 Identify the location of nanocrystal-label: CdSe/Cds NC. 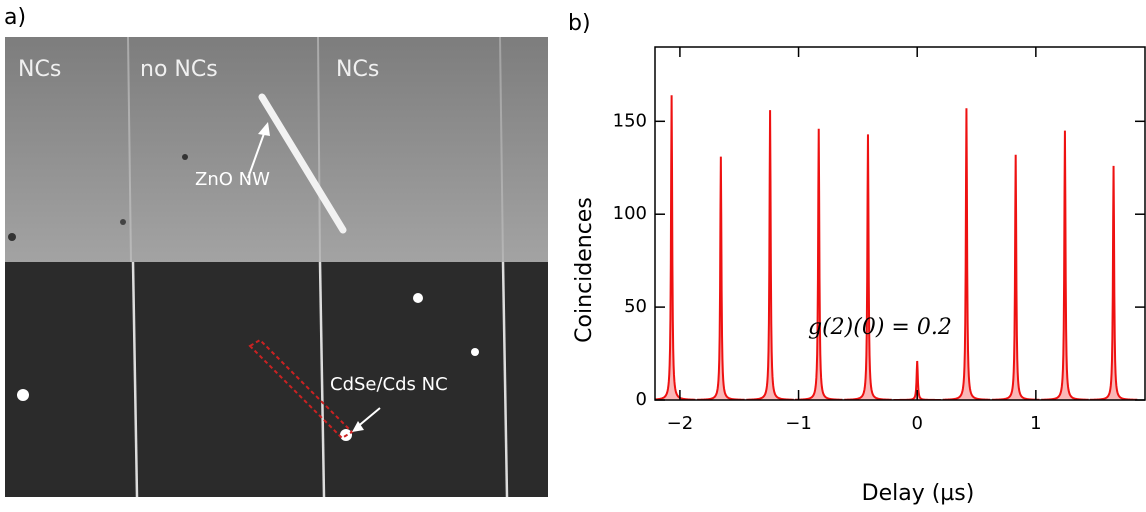
(389, 384).